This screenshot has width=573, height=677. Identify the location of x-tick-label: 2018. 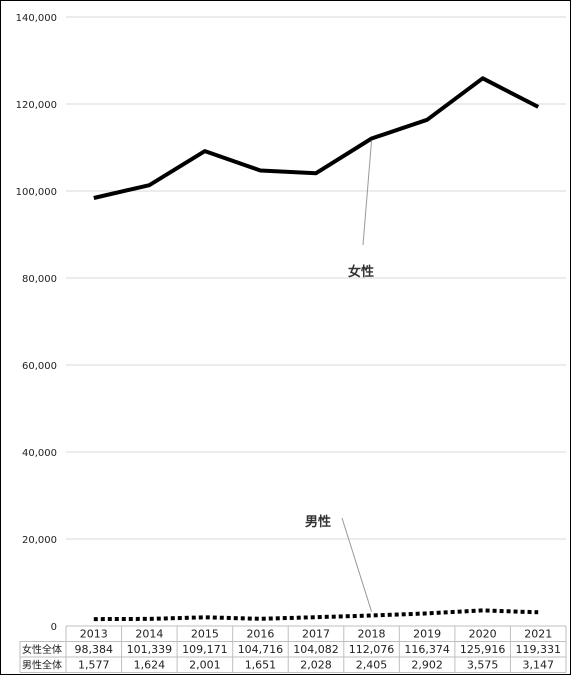
(372, 634).